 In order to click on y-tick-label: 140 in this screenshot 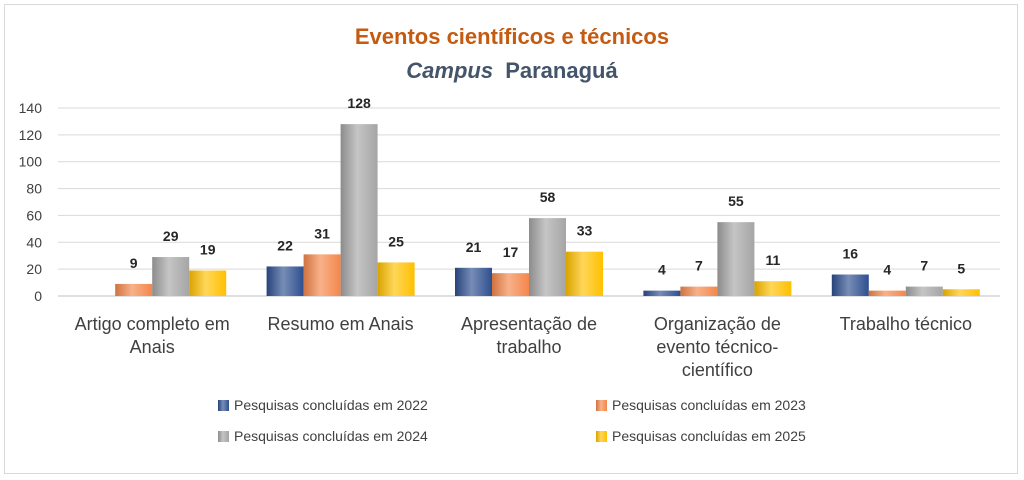, I will do `click(31, 108)`.